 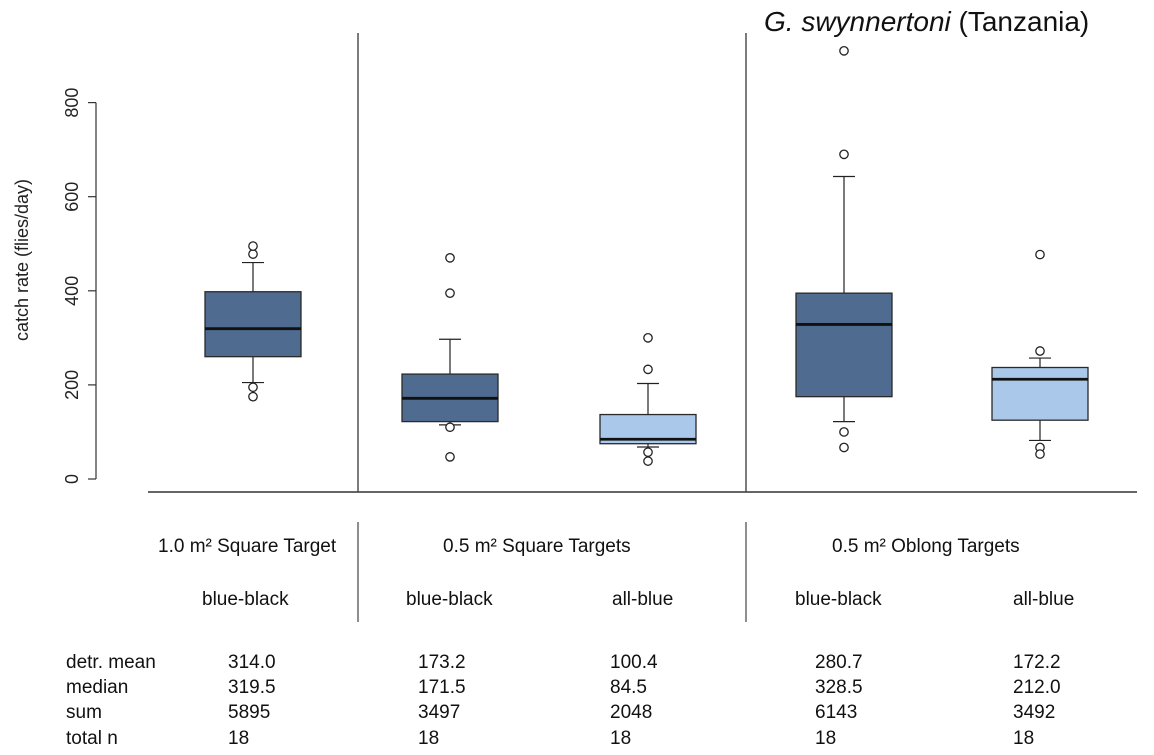 I want to click on stats-cell: 5895, so click(x=249, y=712).